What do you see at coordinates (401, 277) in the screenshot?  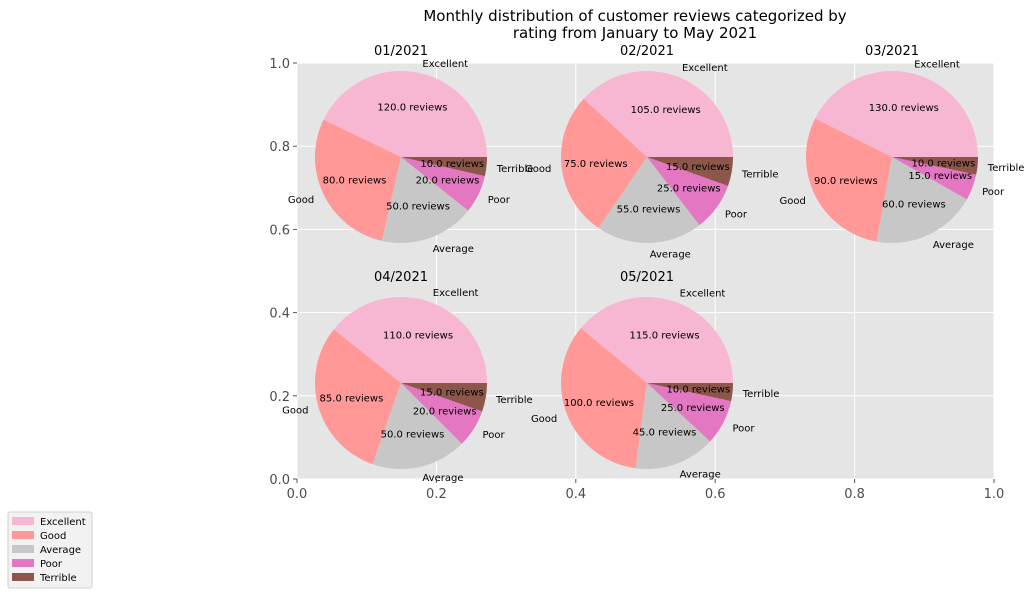 I see `pie-title: 04/2021` at bounding box center [401, 277].